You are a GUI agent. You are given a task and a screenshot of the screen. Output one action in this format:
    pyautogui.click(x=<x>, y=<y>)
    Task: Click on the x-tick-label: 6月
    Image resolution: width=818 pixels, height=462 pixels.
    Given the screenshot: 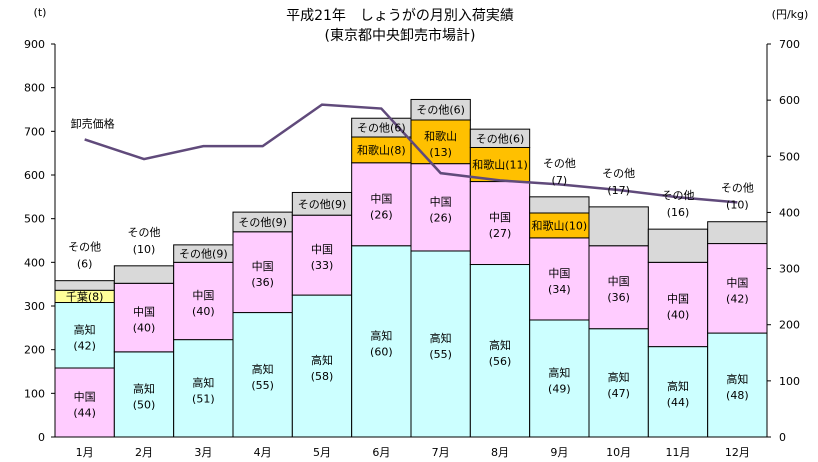 What is the action you would take?
    pyautogui.click(x=381, y=452)
    